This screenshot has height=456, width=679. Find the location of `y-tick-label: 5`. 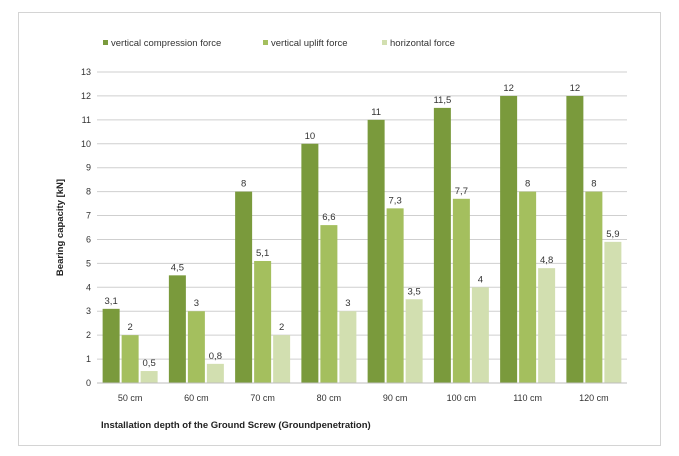

y-tick-label: 5 is located at coordinates (88, 263).